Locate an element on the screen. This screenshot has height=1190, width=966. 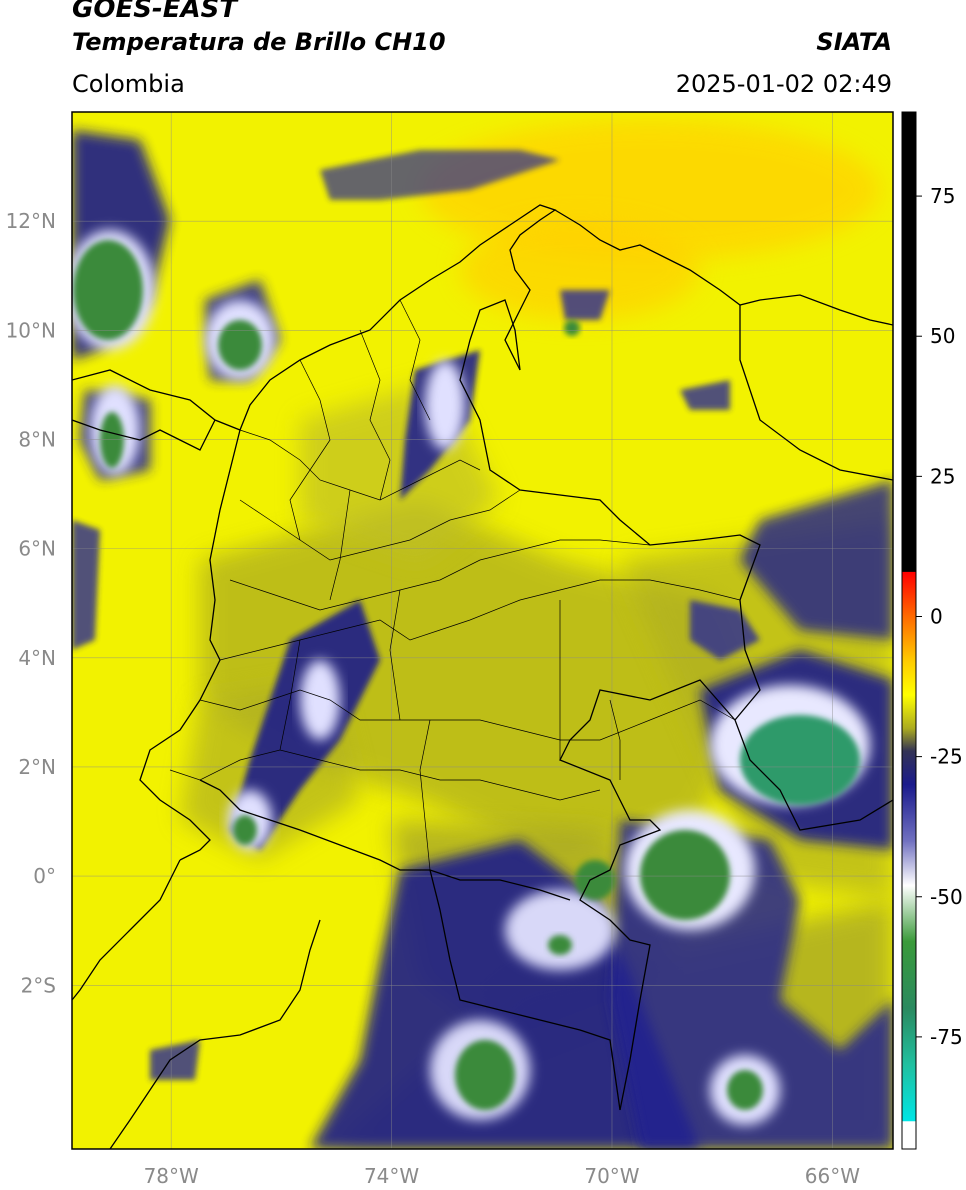
lon-tick-label: 78°W is located at coordinates (171, 1176).